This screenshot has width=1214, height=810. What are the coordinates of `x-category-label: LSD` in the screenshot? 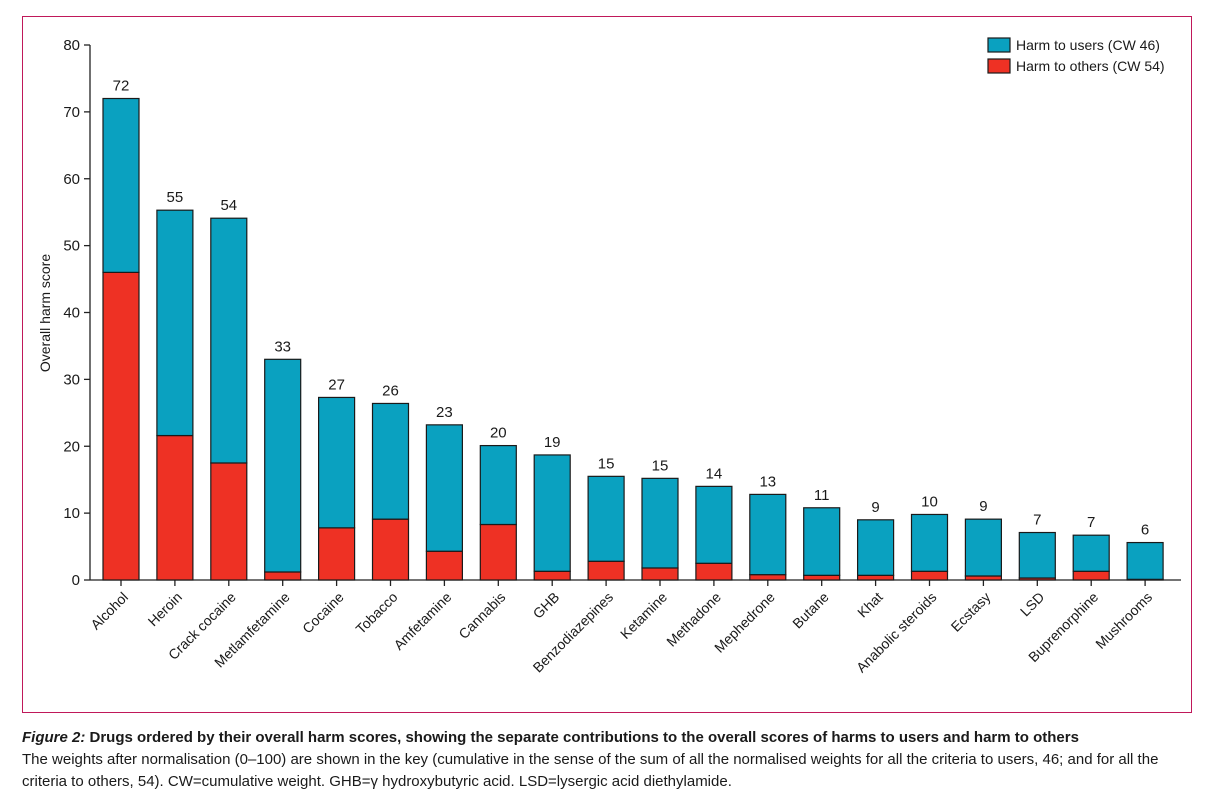 It's located at (1032, 604).